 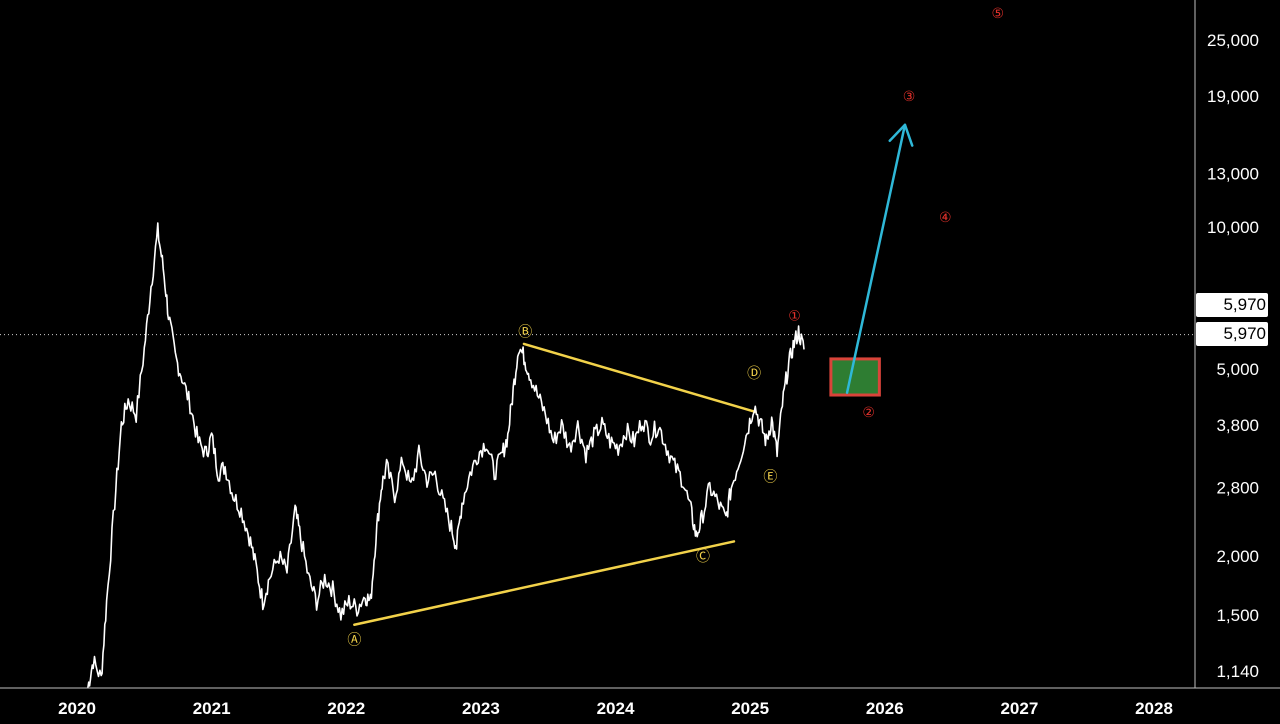 I want to click on price-label-last: 5,970, so click(x=1232, y=305).